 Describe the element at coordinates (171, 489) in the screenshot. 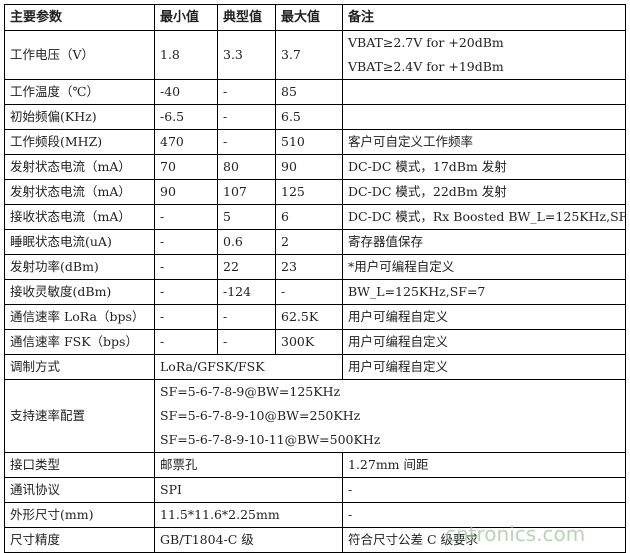

I see `cell-line: SPI` at that location.